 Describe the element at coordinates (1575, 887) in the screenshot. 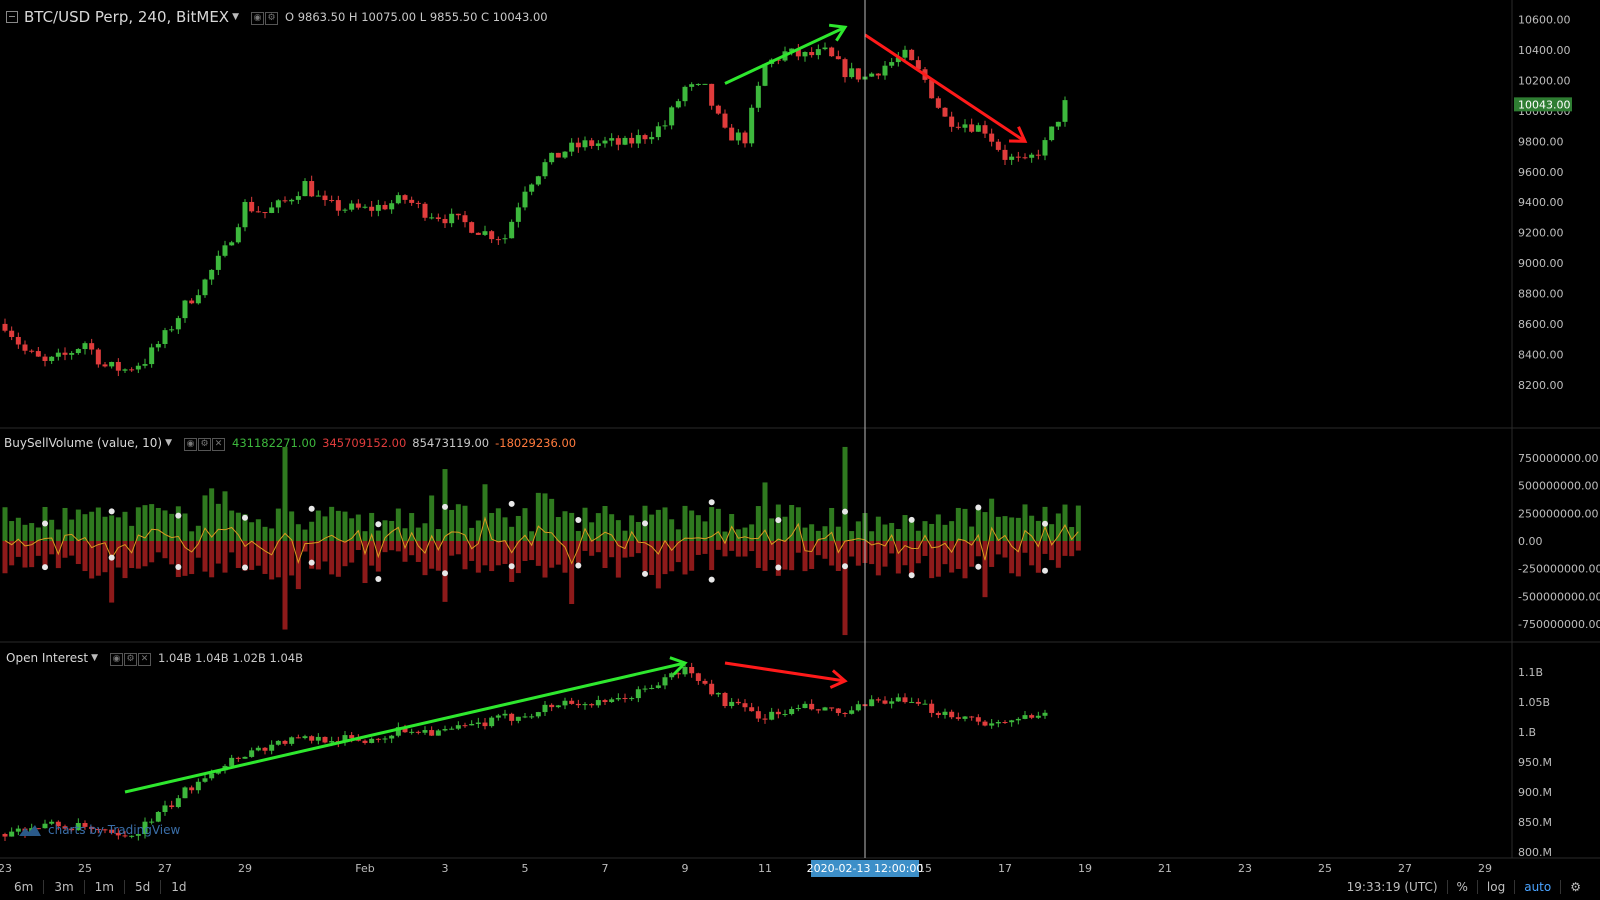

I see `gear-icon: ⚙` at that location.